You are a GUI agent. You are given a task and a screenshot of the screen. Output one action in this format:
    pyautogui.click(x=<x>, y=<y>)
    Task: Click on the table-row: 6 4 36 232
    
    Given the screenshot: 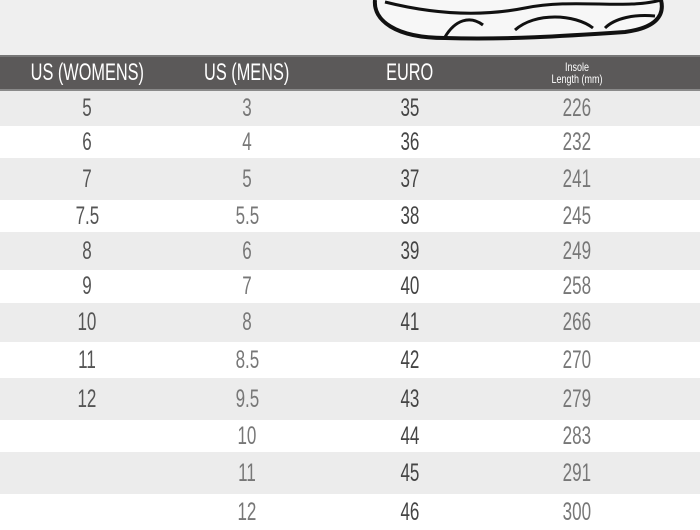 What is the action you would take?
    pyautogui.click(x=350, y=142)
    